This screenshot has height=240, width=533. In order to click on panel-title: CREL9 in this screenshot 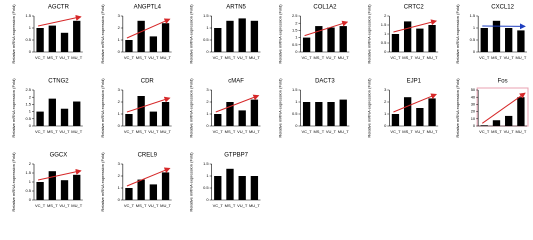, I will do `click(148, 156)`.